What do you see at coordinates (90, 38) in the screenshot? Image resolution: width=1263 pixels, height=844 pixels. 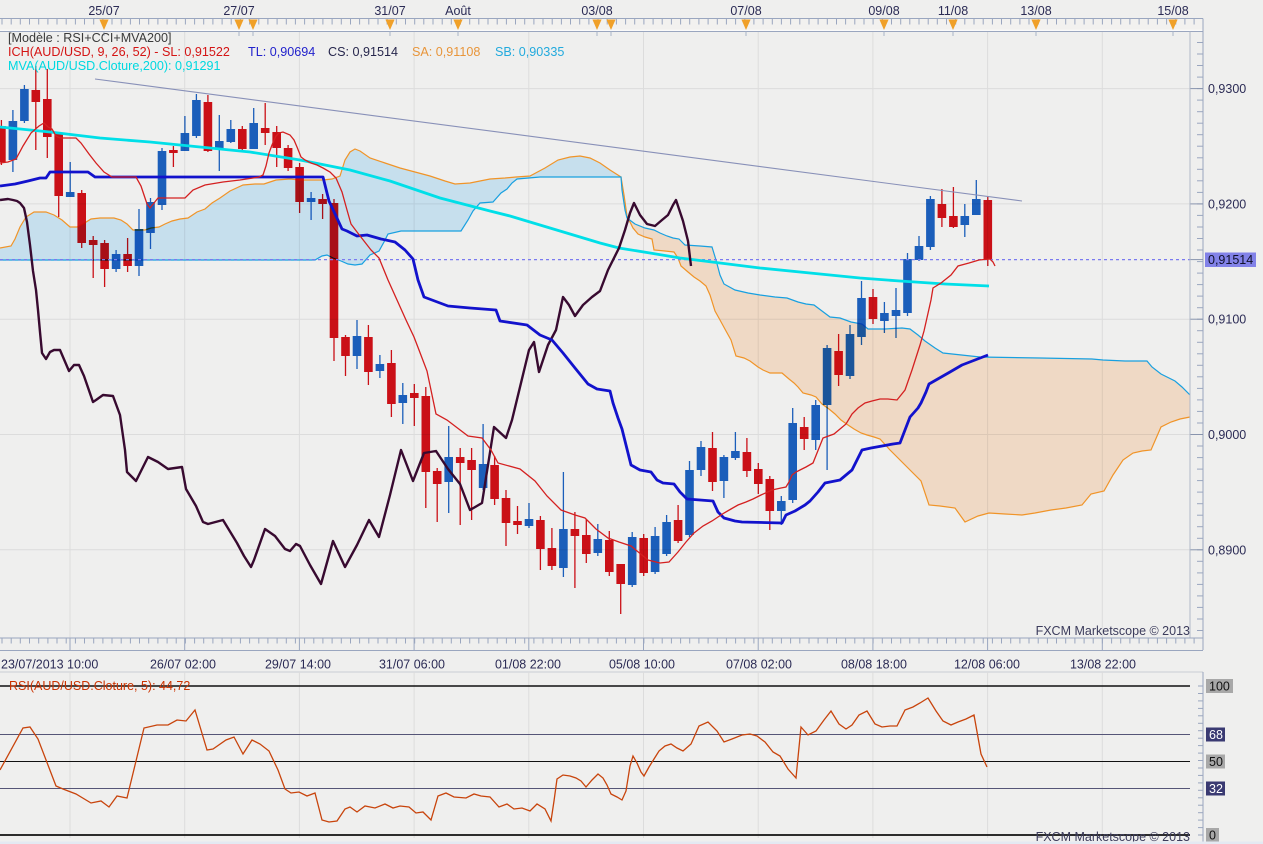 I see `svg-text: [Modèle : RSI+CCI+MVA200]` at bounding box center [90, 38].